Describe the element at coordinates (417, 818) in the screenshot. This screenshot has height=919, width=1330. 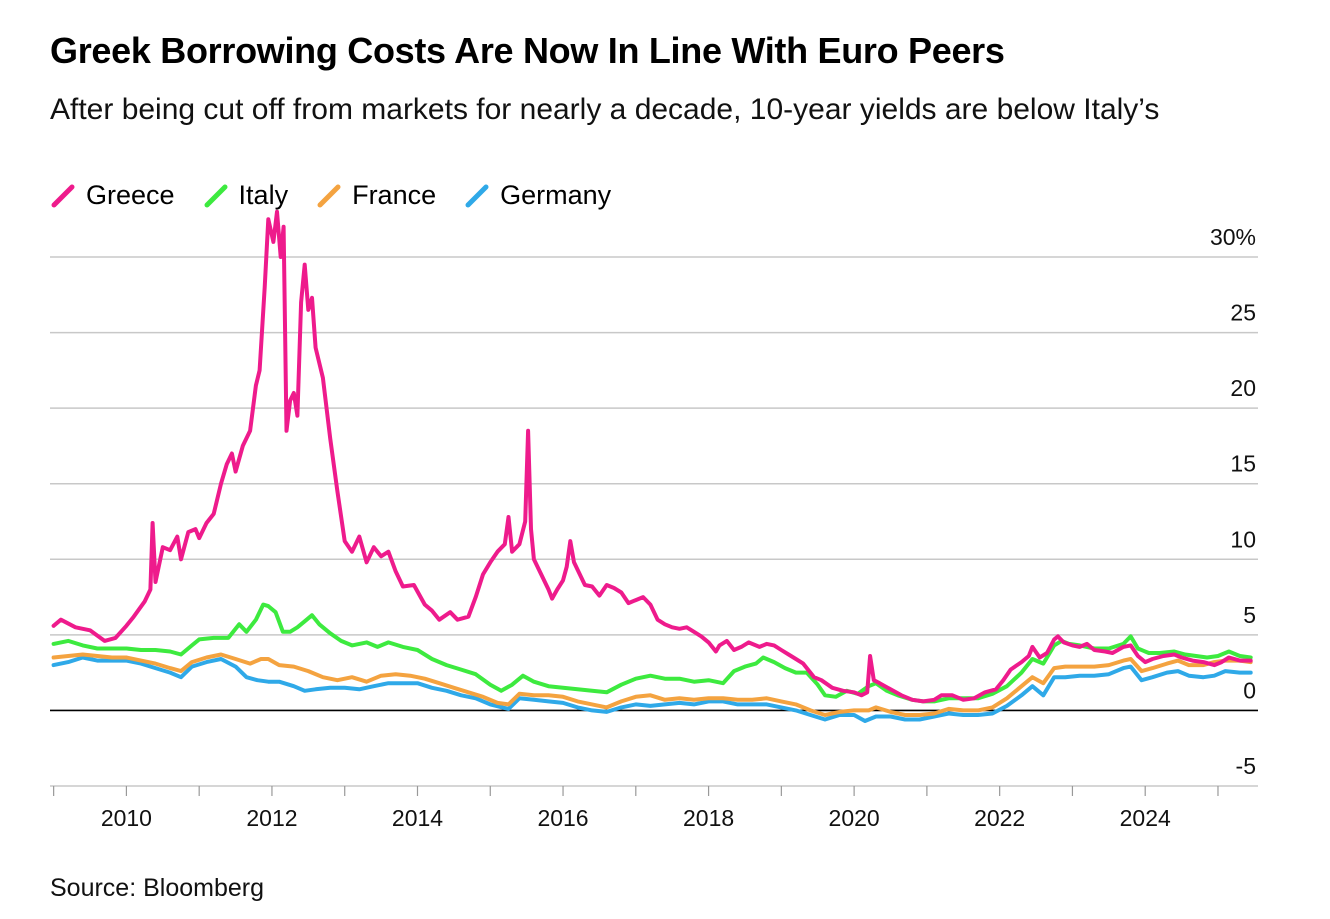
I see `x-tick-label: 2014` at that location.